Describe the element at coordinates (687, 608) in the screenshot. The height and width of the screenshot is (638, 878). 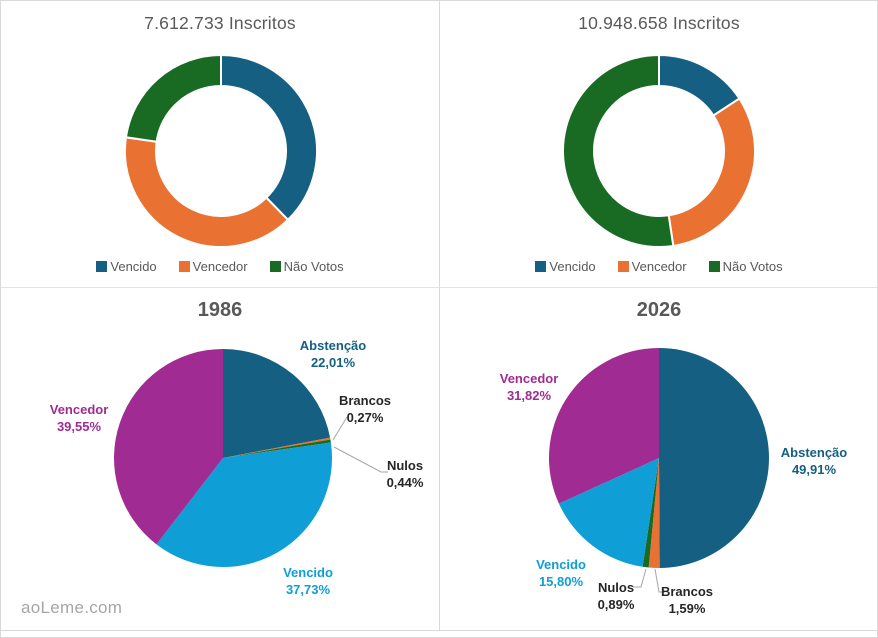
I see `label-value: 1,59%` at that location.